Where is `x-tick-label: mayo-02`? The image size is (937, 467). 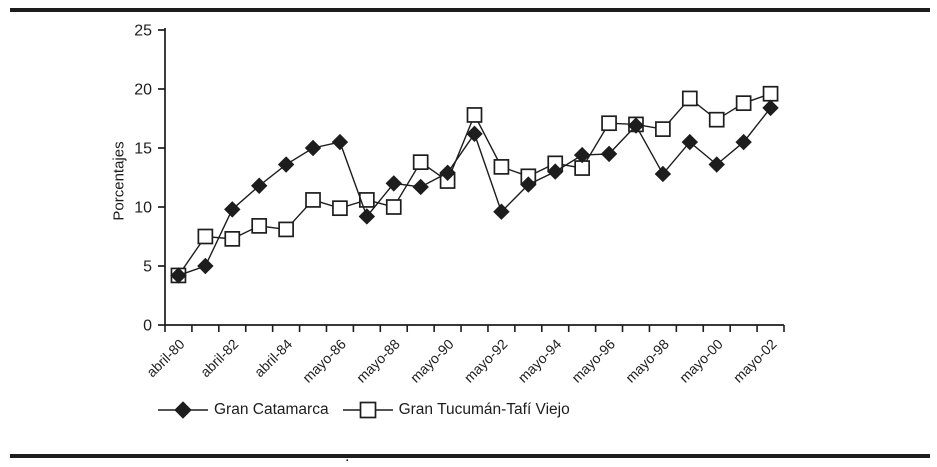 x-tick-label: mayo-02 is located at coordinates (755, 361).